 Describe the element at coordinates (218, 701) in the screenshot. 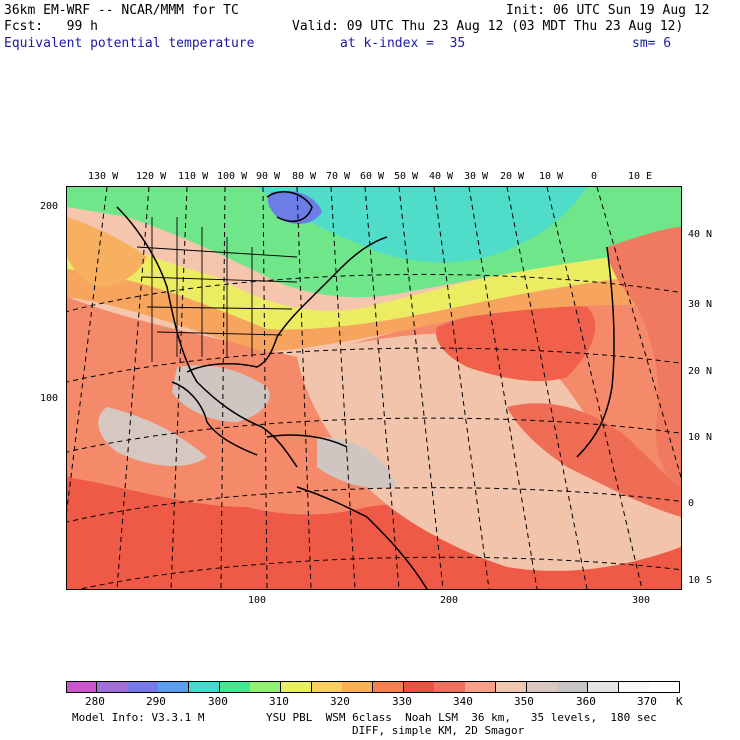

I see `colorbar-tick-label: 300` at that location.